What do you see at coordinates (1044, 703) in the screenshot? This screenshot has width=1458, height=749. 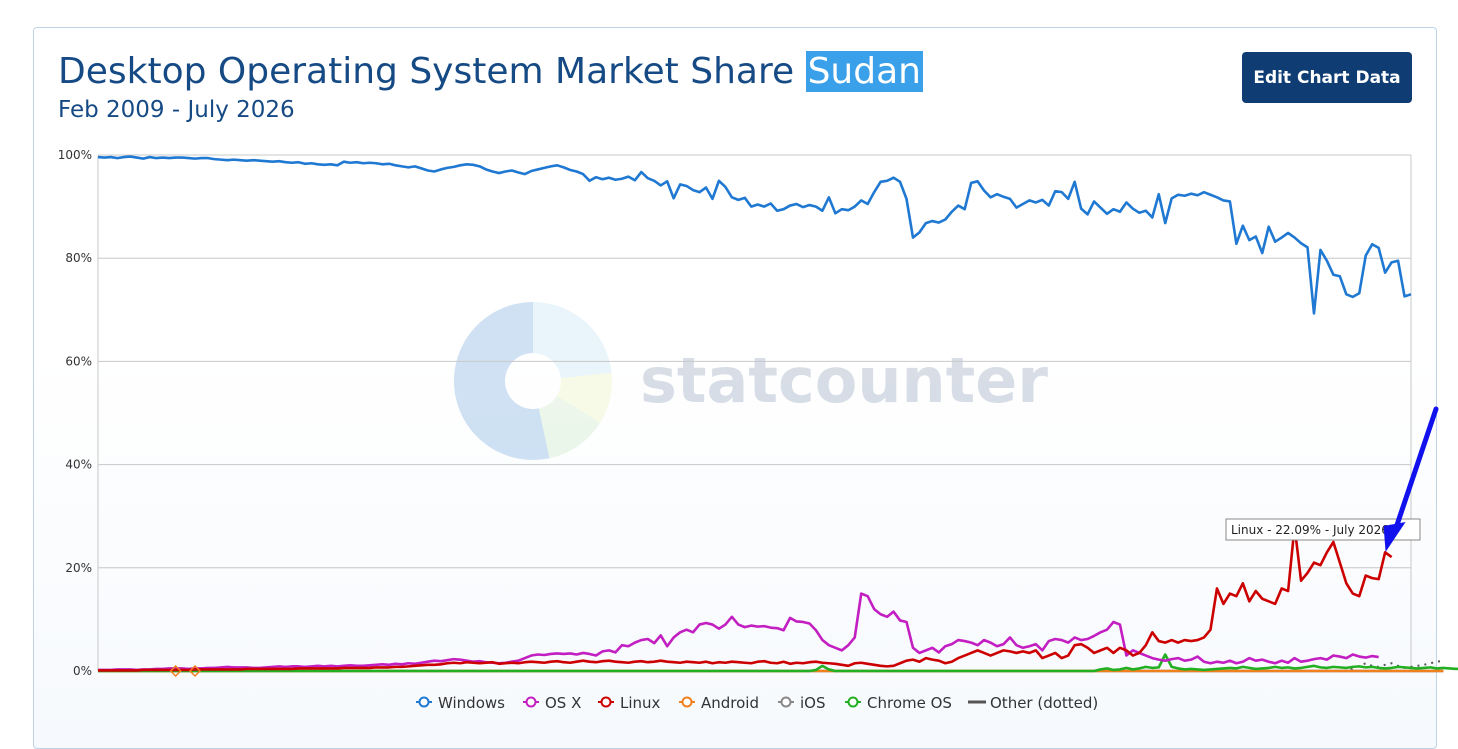 I see `legend-label: Other (dotted)` at bounding box center [1044, 703].